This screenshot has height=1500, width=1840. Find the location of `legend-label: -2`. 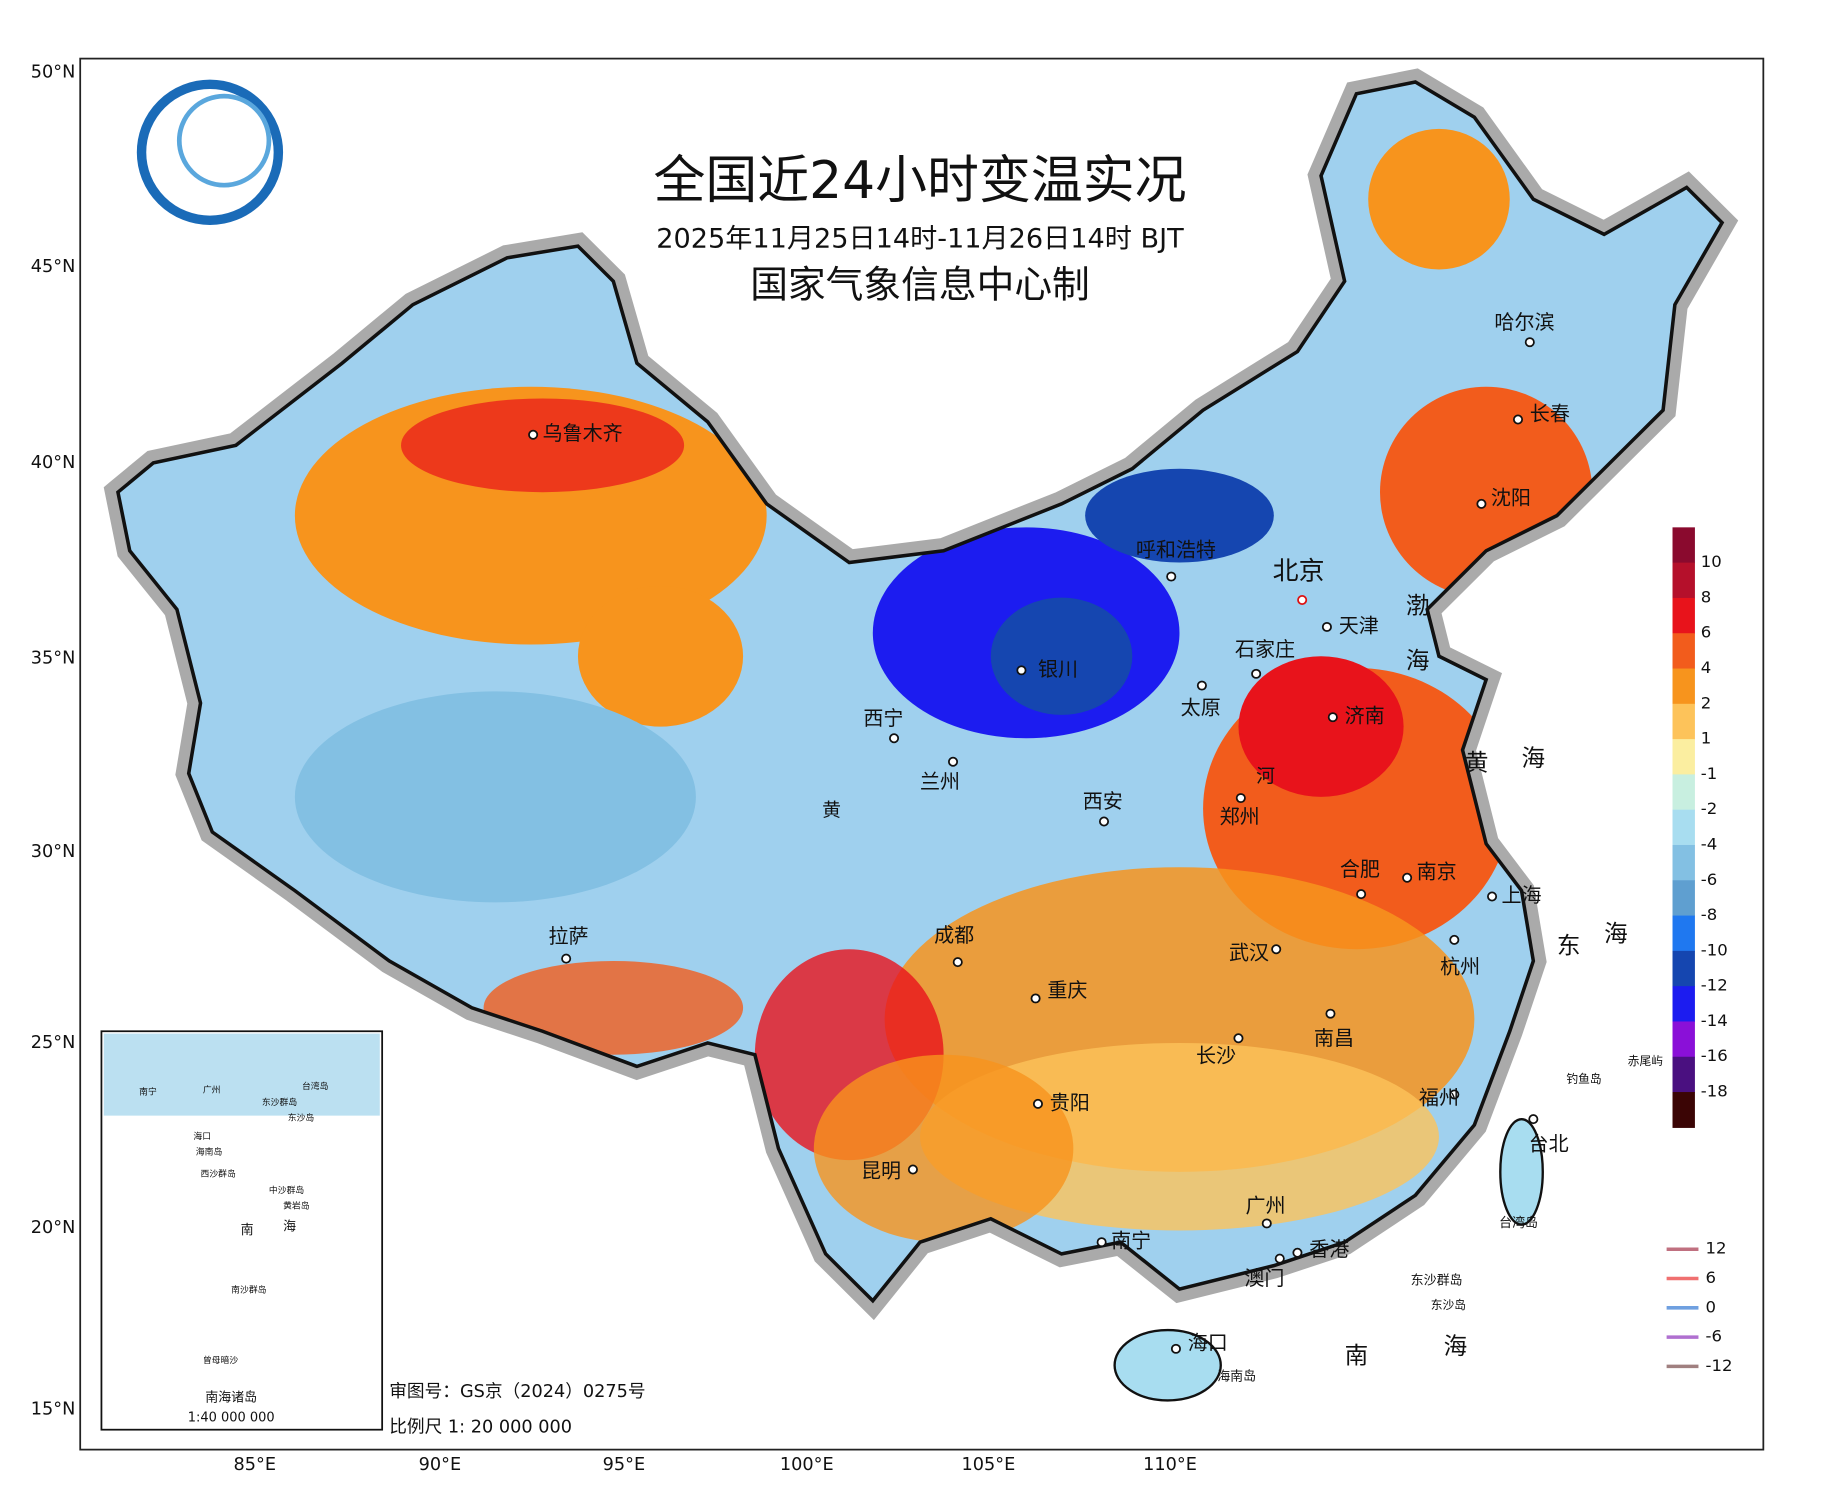

legend-label: -2 is located at coordinates (1709, 808).